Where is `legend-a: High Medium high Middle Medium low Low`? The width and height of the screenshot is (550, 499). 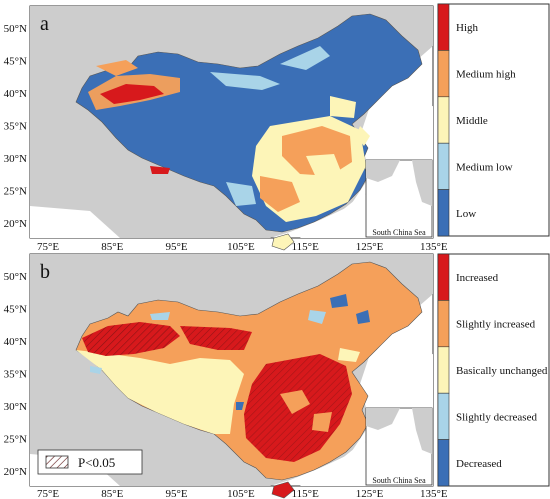
legend-a: High Medium high Middle Medium low Low is located at coordinates (493, 120).